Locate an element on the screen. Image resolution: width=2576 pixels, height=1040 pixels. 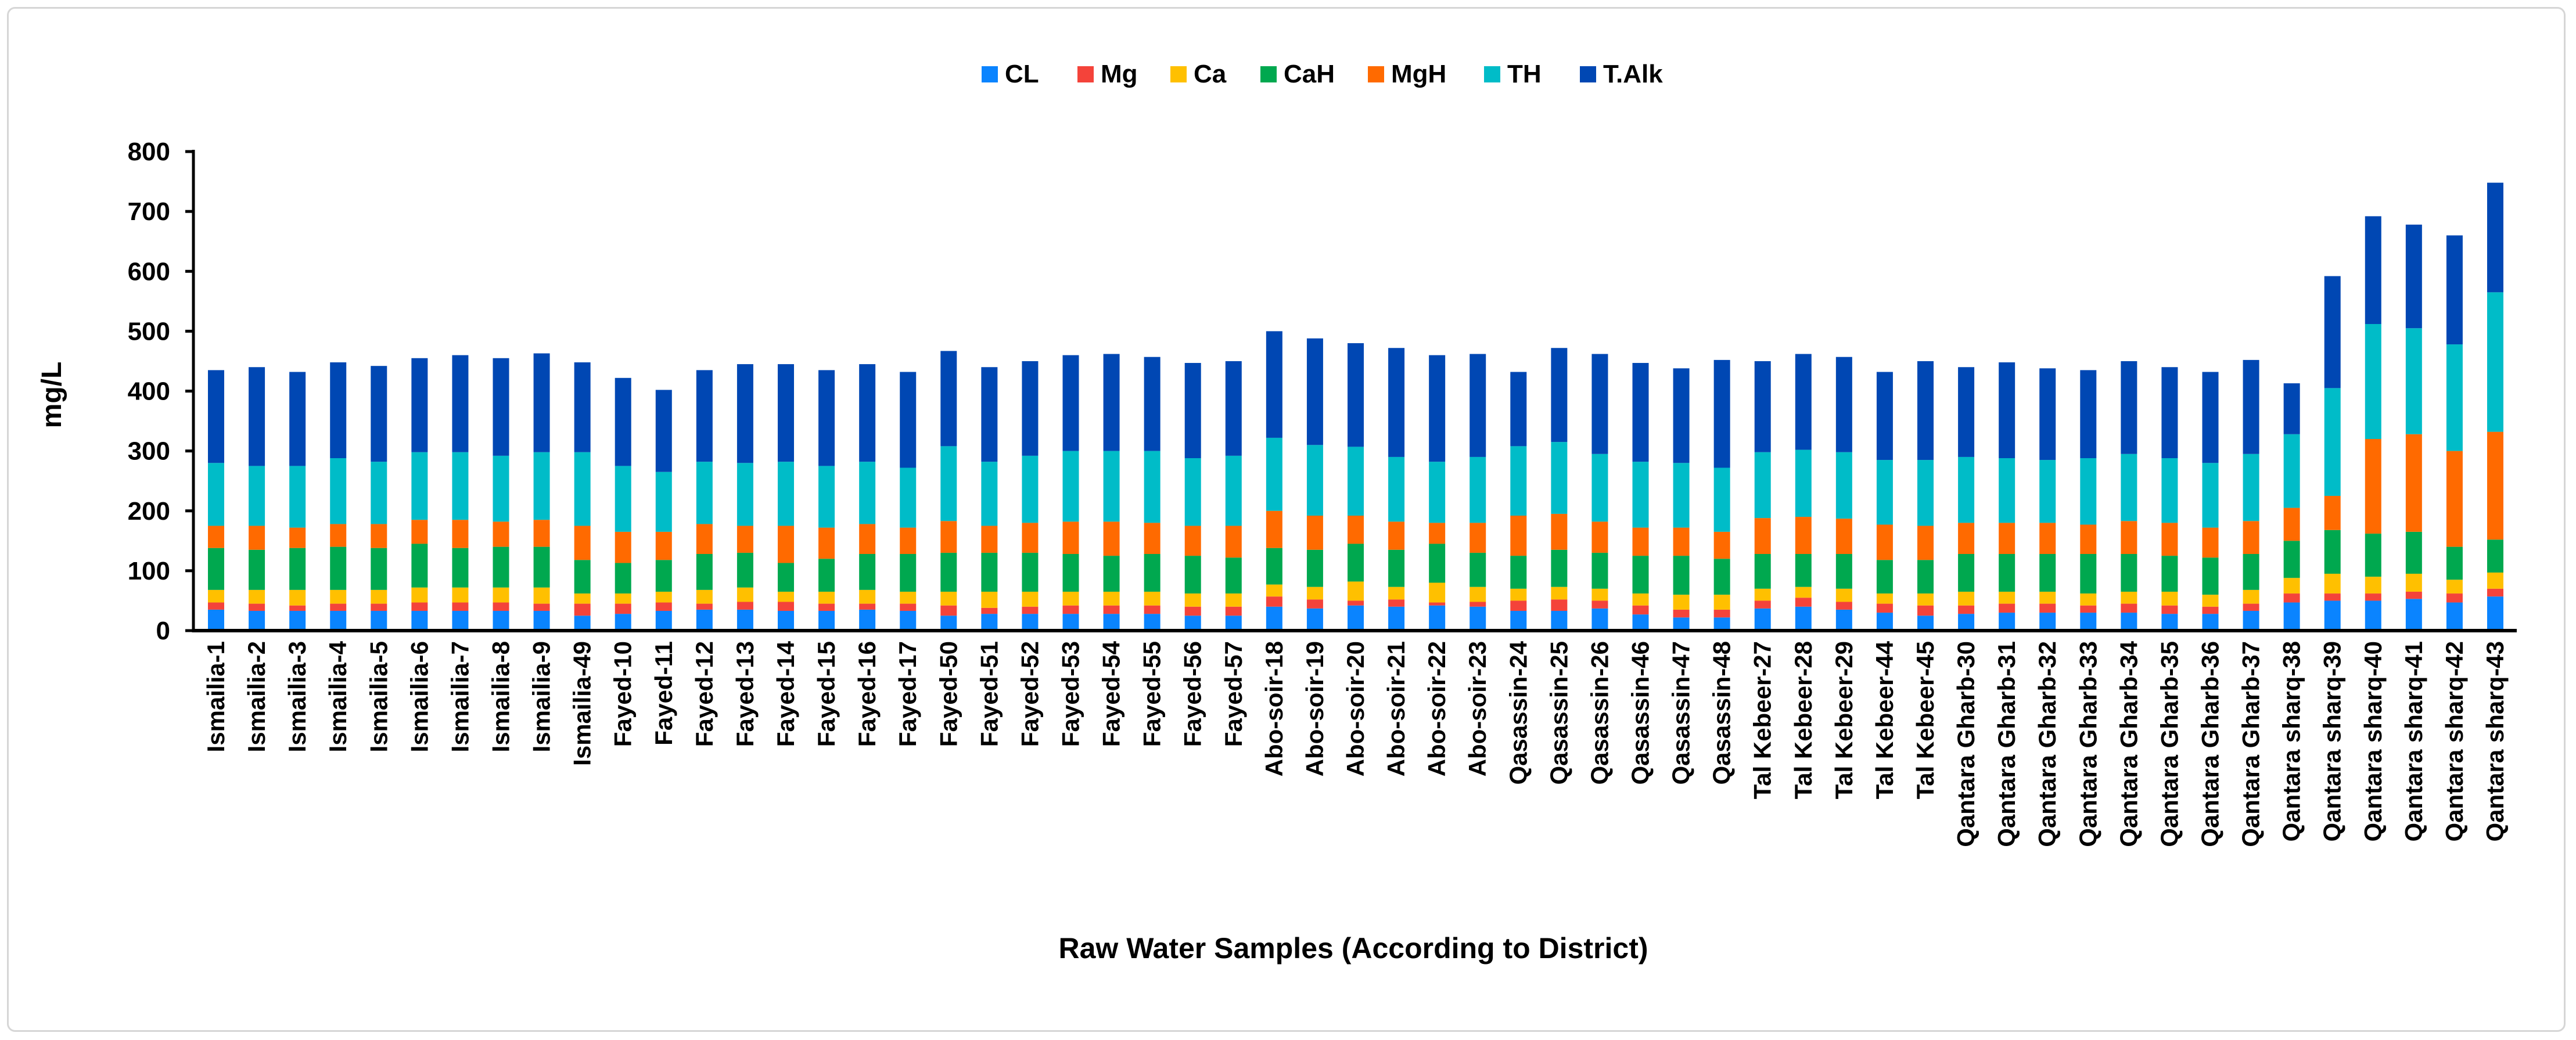
x-tick-label: Ismailia-9 is located at coordinates (541, 696).